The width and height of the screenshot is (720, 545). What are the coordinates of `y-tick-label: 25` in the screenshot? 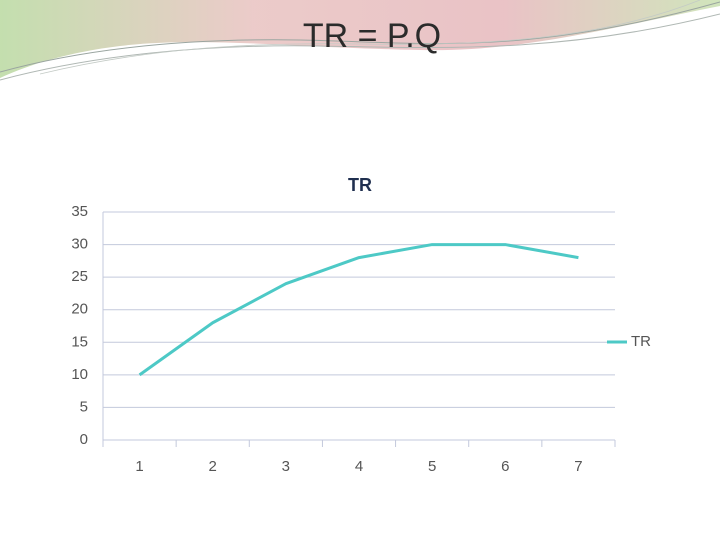 It's located at (79, 276).